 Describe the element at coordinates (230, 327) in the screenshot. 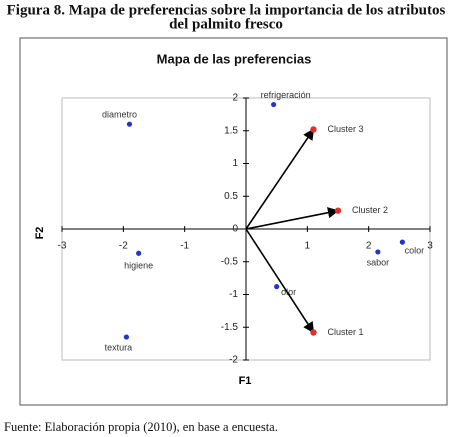

I see `y-tick-label: -1.5` at that location.